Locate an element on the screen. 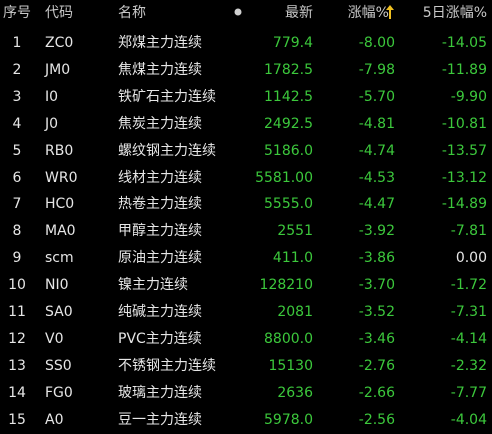 The image size is (492, 434). change-pct: -3.46 is located at coordinates (376, 338).